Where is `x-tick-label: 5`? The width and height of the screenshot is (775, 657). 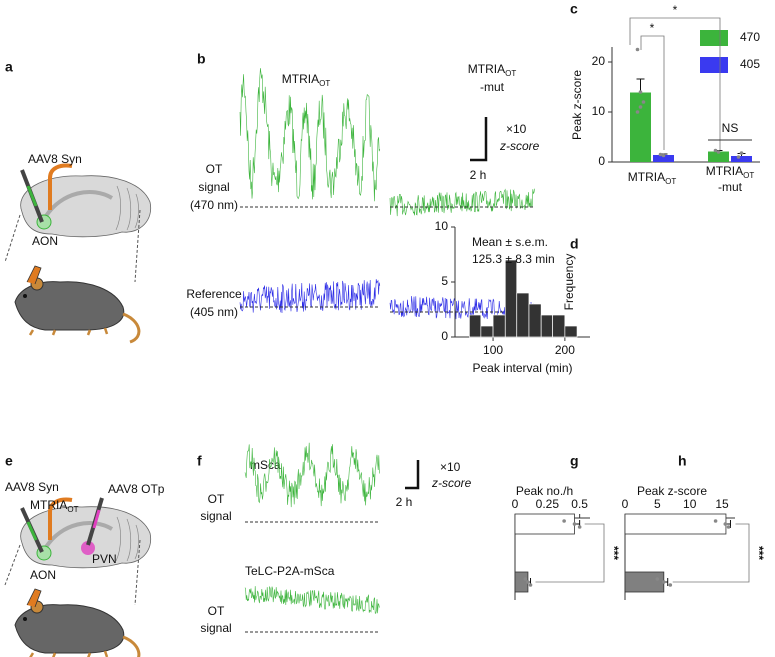 x-tick-label: 5 is located at coordinates (657, 504).